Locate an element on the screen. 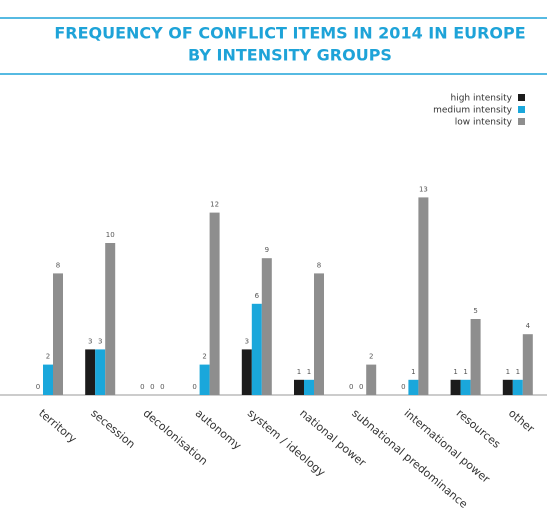  value-label: 6 is located at coordinates (257, 296).